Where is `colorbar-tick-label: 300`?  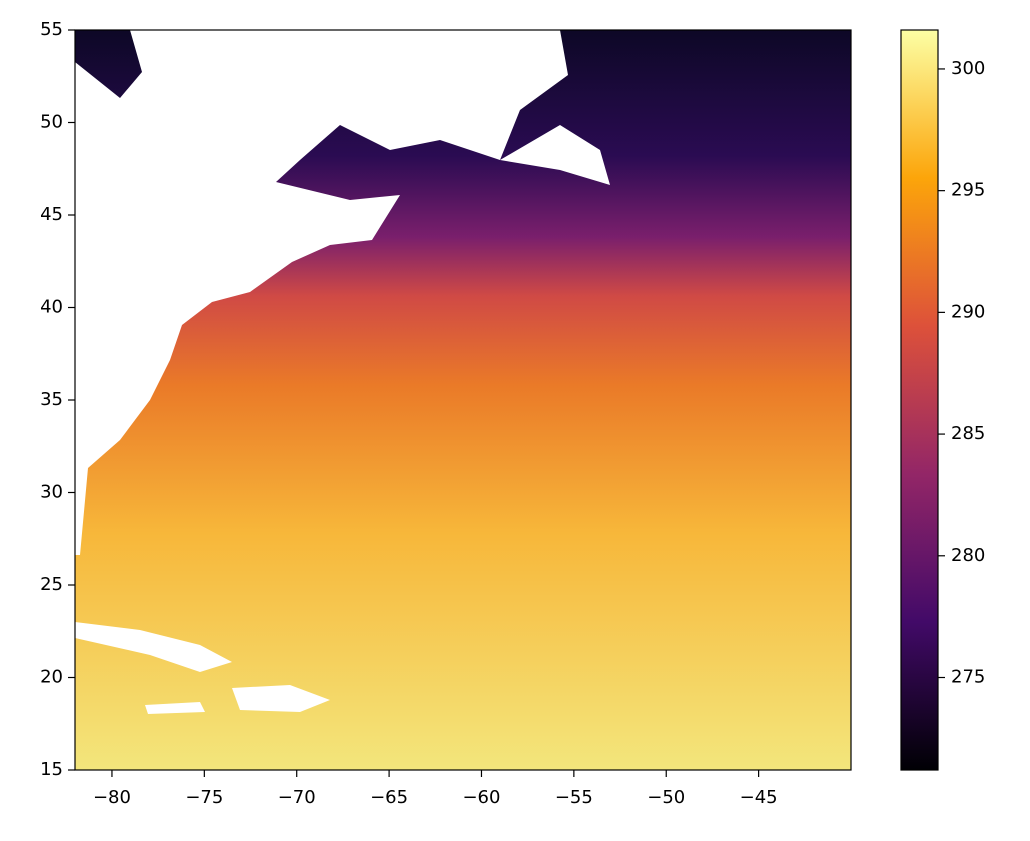
colorbar-tick-label: 300 is located at coordinates (968, 68).